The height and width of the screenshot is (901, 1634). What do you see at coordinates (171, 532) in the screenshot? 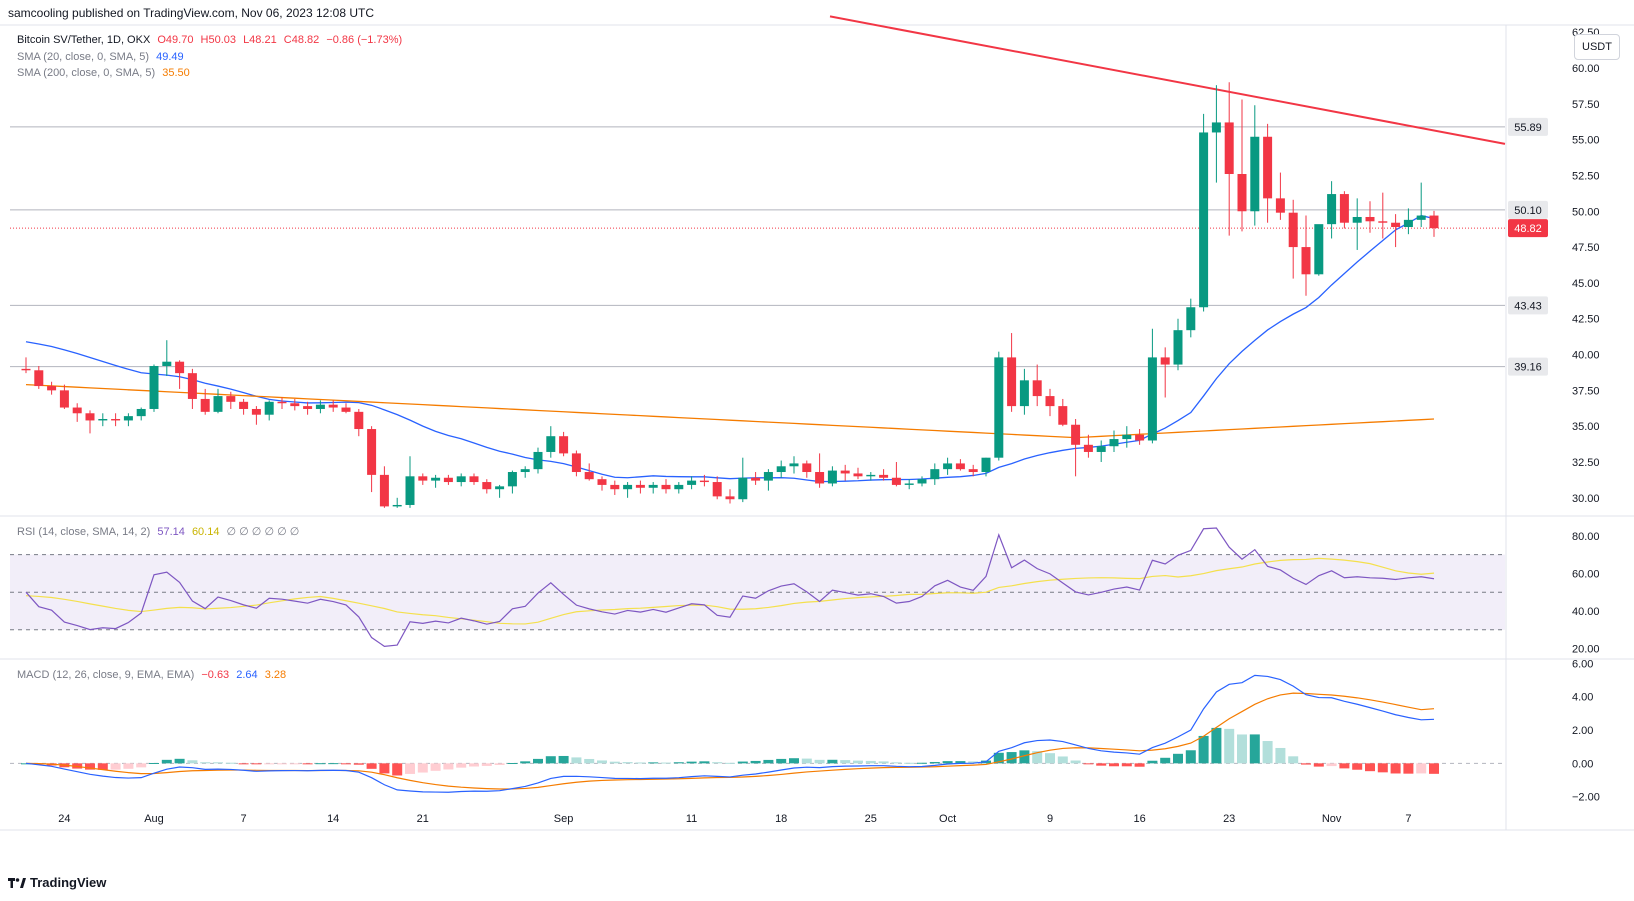
I see `rsi-value: 57.14` at bounding box center [171, 532].